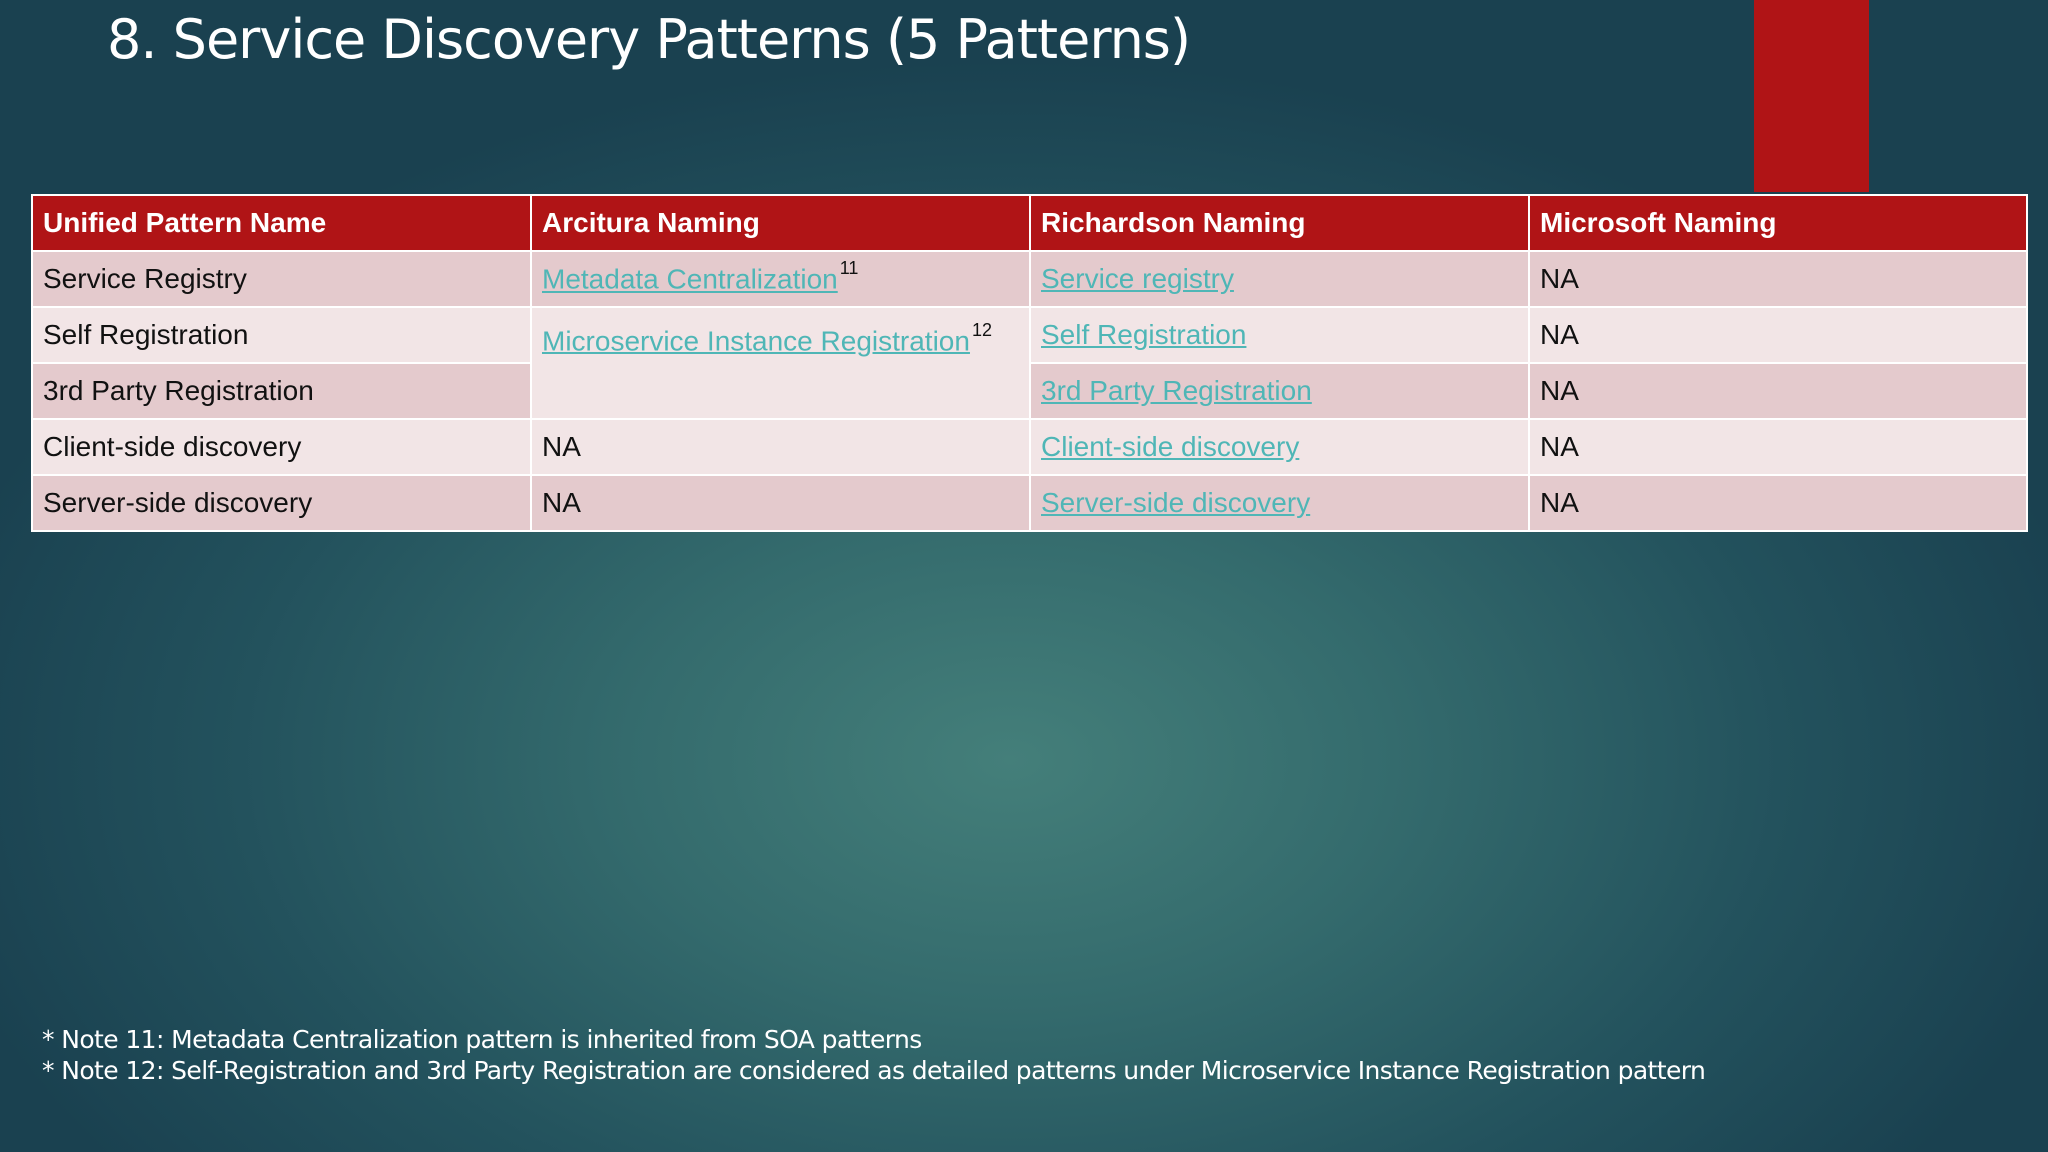  I want to click on accent-tab, so click(1811, 96).